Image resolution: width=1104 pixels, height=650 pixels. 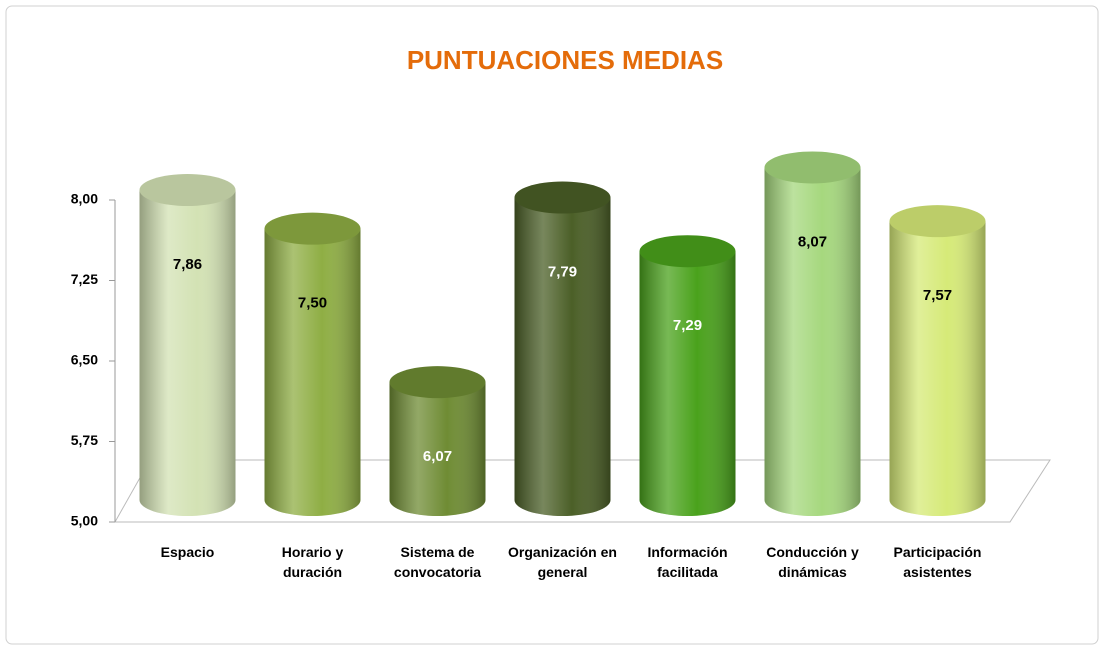 I want to click on value-label: 7,29, so click(x=687, y=325).